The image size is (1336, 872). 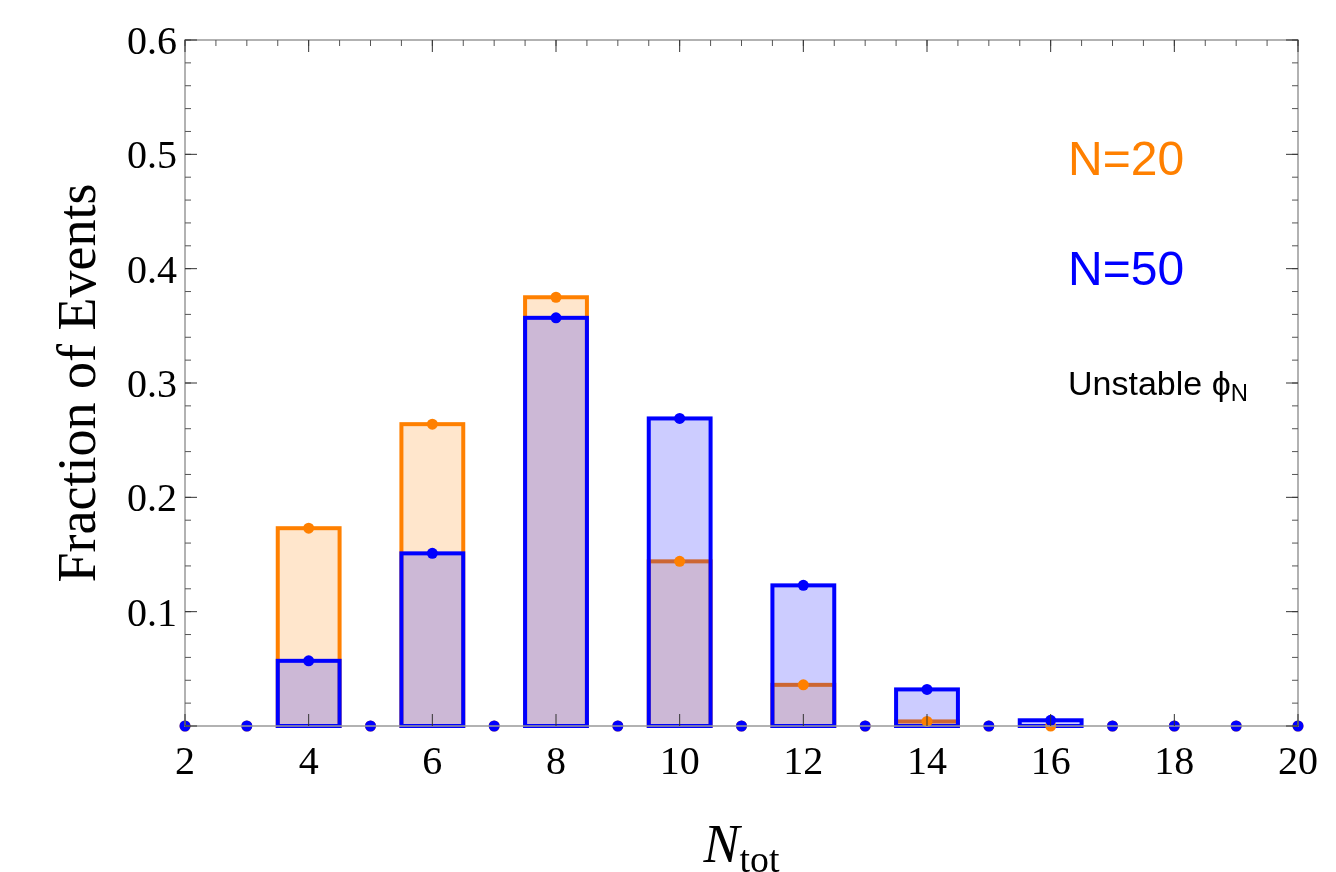 I want to click on y-tick-label: 0.5, so click(x=152, y=155).